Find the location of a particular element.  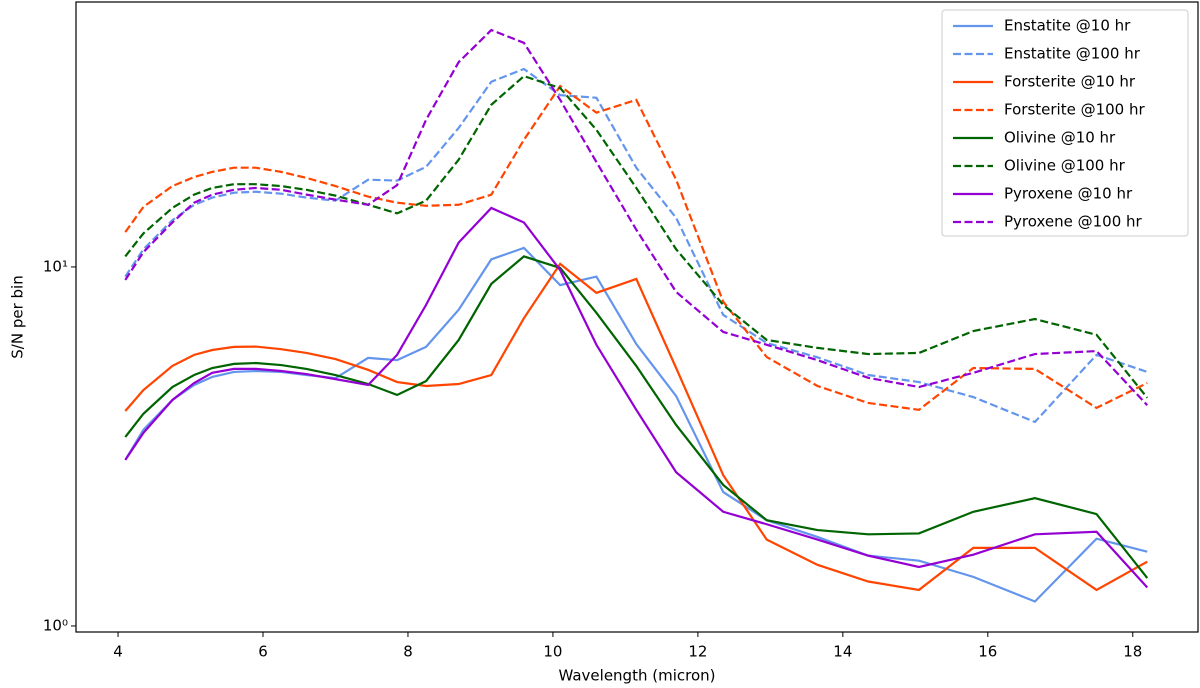

x-tick-label: 18 is located at coordinates (1132, 652).